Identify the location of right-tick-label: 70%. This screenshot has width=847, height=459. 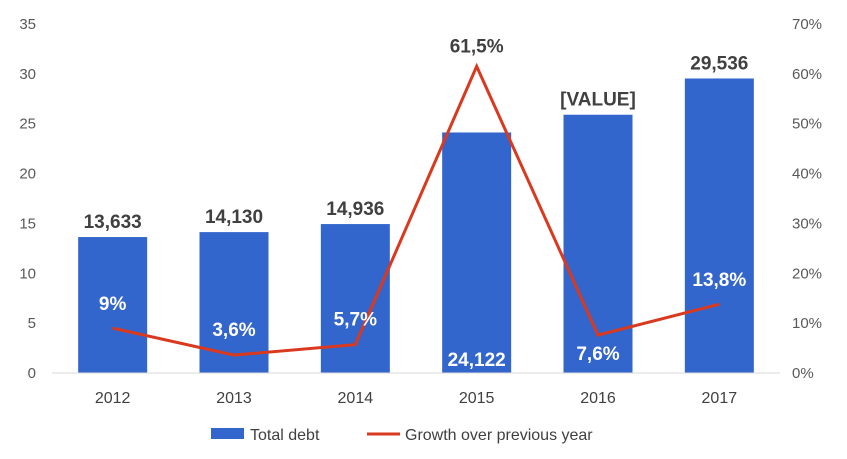
(807, 24).